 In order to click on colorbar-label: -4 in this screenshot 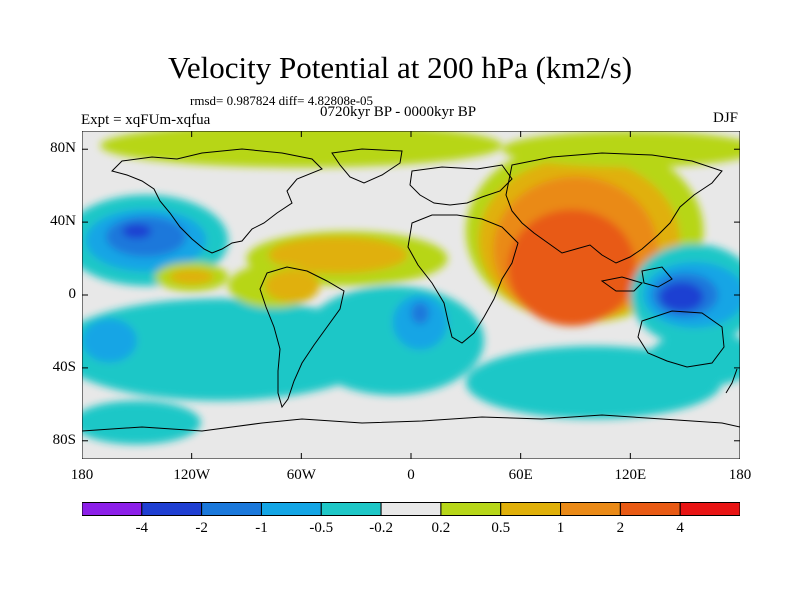, I will do `click(142, 528)`.